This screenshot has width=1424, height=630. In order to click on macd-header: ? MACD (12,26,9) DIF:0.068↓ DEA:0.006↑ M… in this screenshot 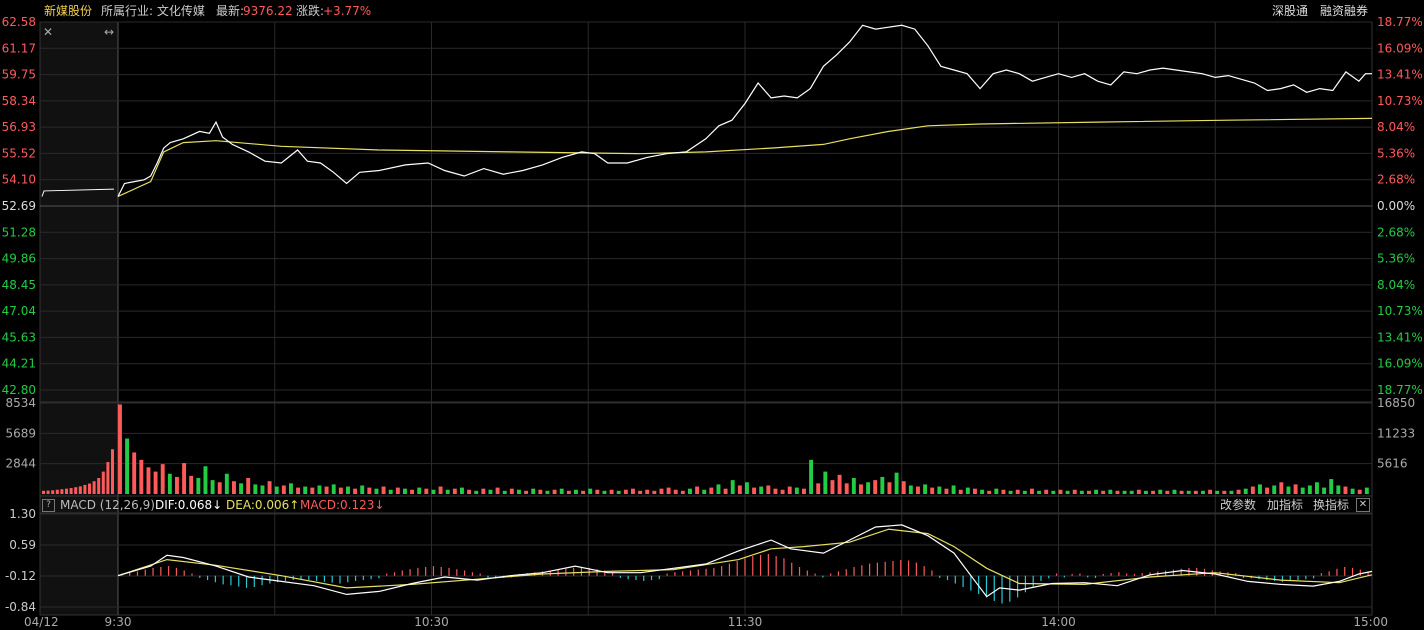, I will do `click(712, 505)`.